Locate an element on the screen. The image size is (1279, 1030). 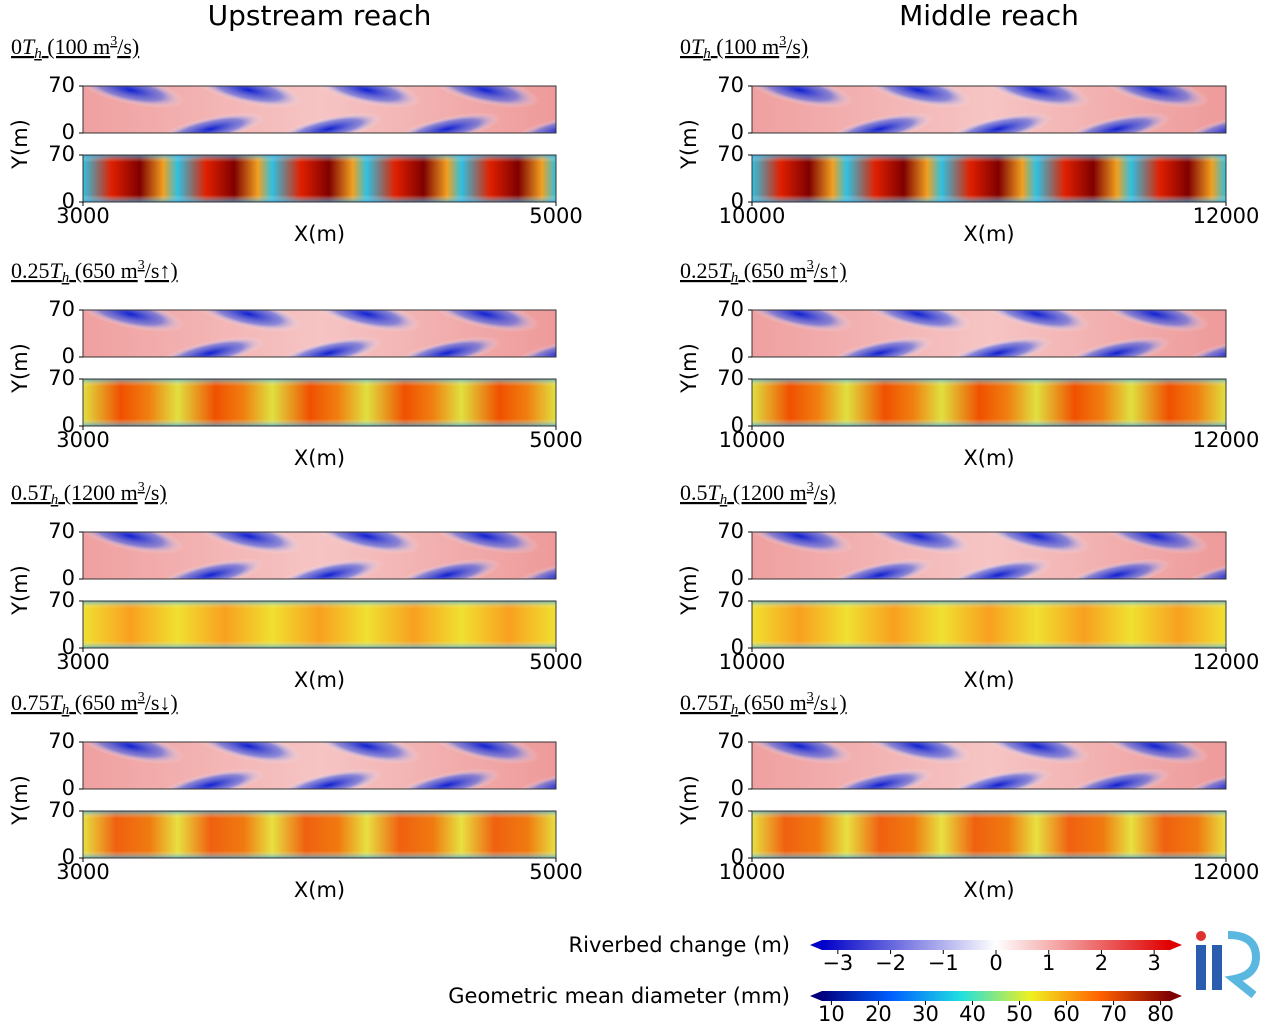
colorbar-tick-label: 3 is located at coordinates (1153, 963).